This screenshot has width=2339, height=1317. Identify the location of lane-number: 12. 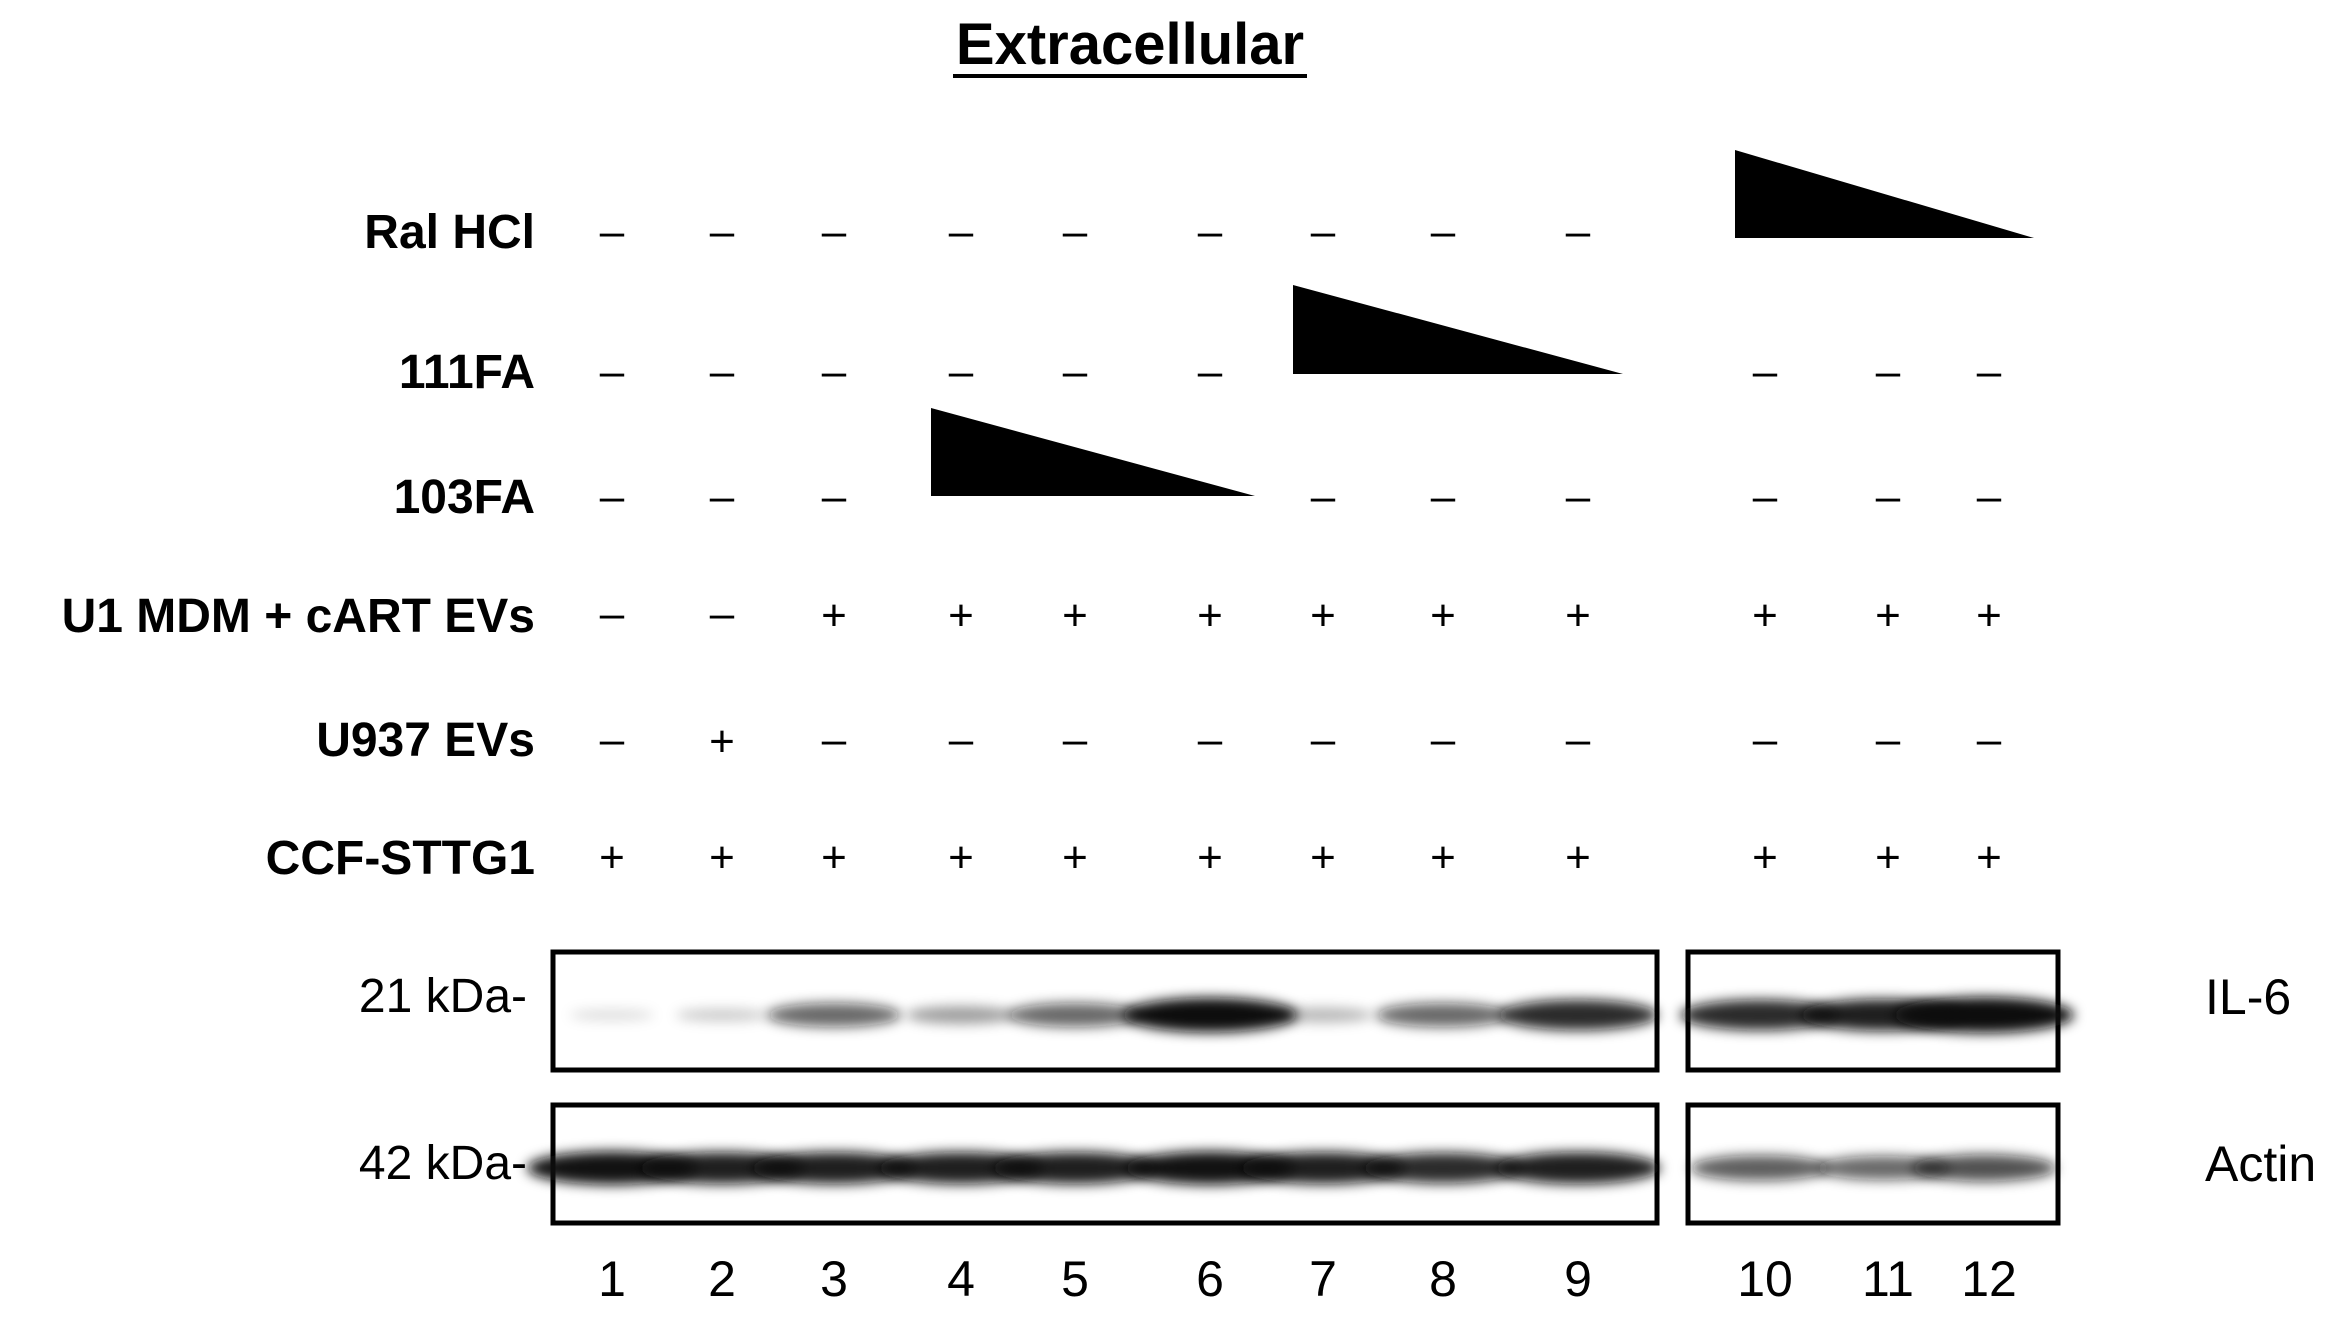
(1989, 1279).